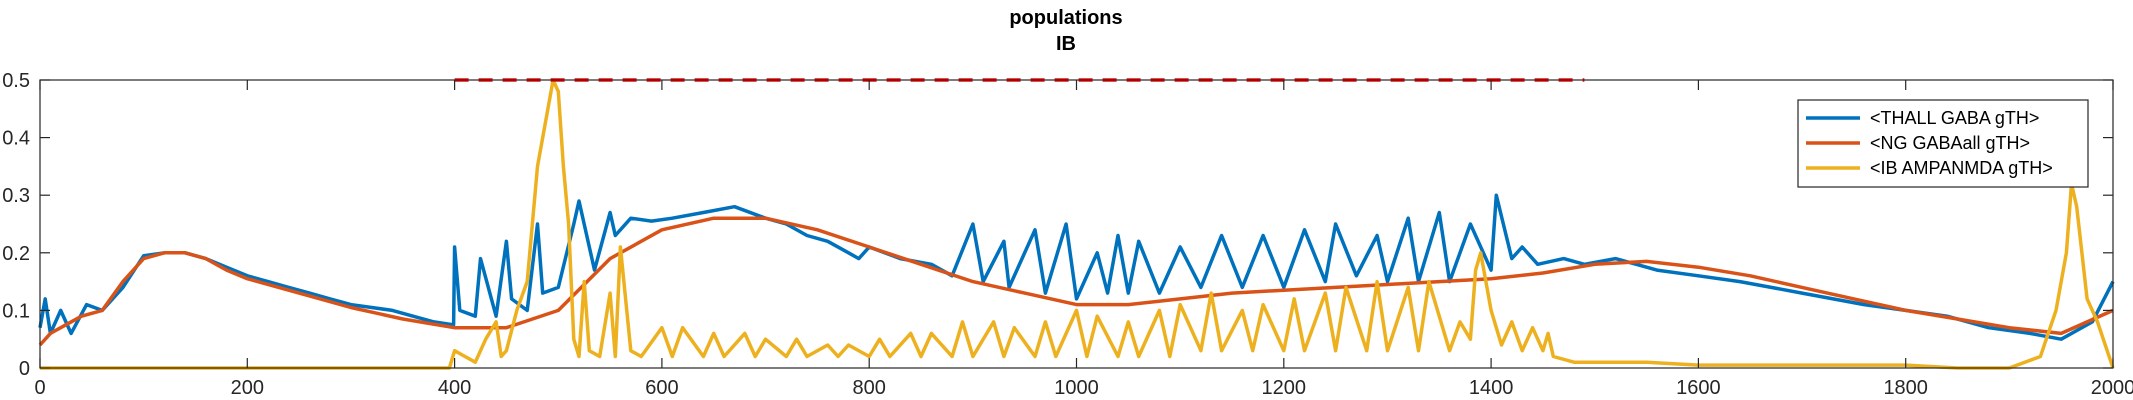  I want to click on x-tick-label: 200, so click(247, 388).